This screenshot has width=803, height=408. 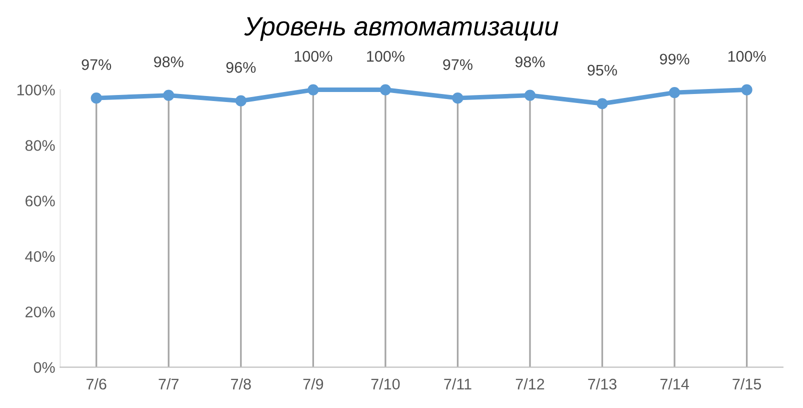 What do you see at coordinates (40, 312) in the screenshot?
I see `y-tick-label: 20%` at bounding box center [40, 312].